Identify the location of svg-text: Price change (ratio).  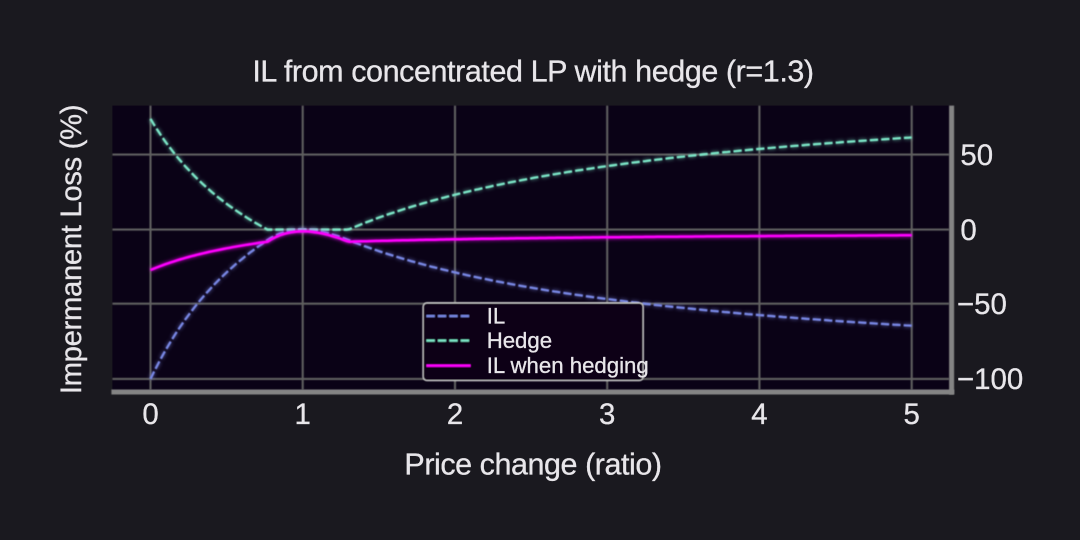
(532, 464).